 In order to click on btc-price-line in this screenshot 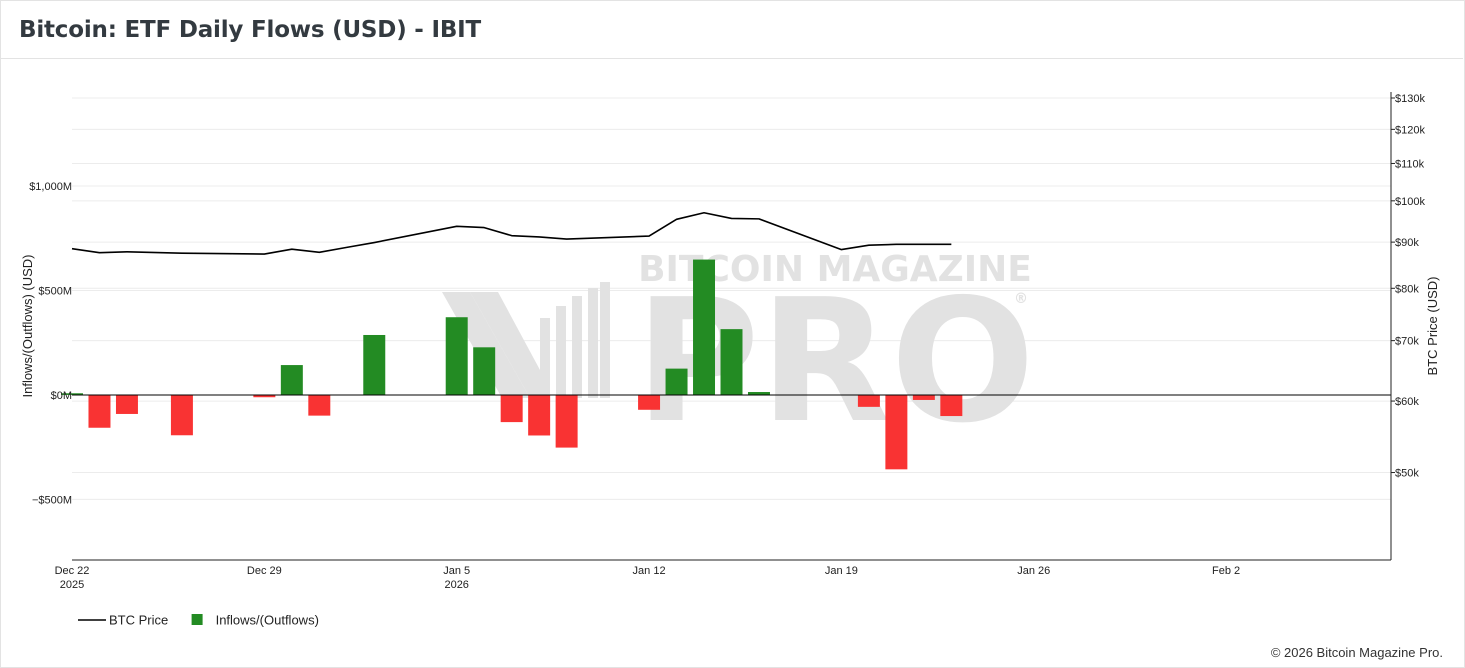, I will do `click(511, 233)`.